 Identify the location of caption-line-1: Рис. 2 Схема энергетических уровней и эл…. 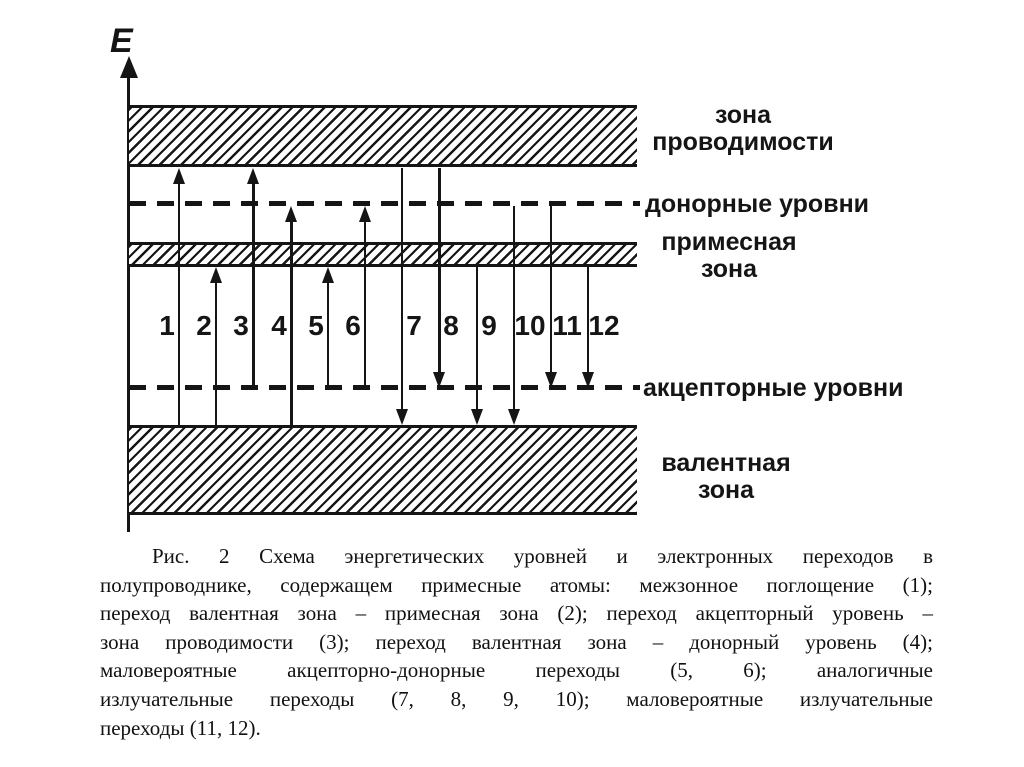
(542, 556).